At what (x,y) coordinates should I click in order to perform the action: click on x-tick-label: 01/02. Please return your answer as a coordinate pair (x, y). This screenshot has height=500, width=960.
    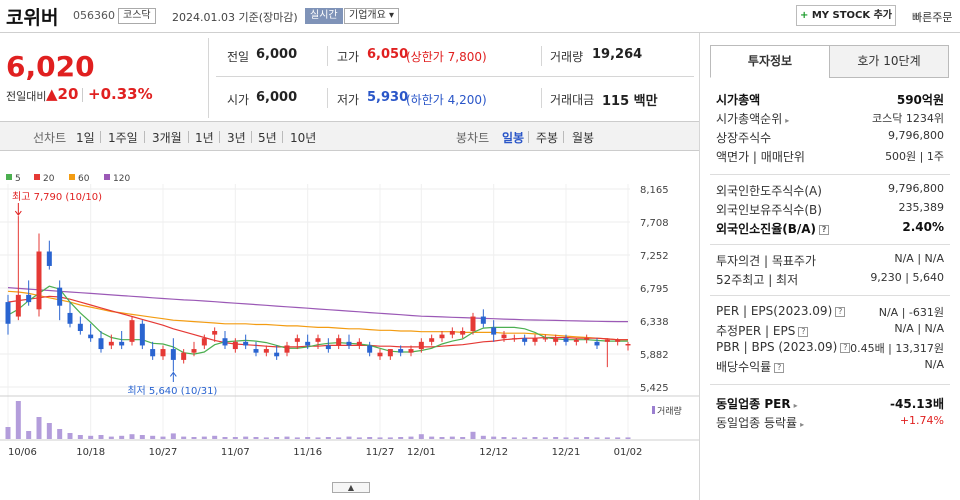
    Looking at the image, I should click on (628, 452).